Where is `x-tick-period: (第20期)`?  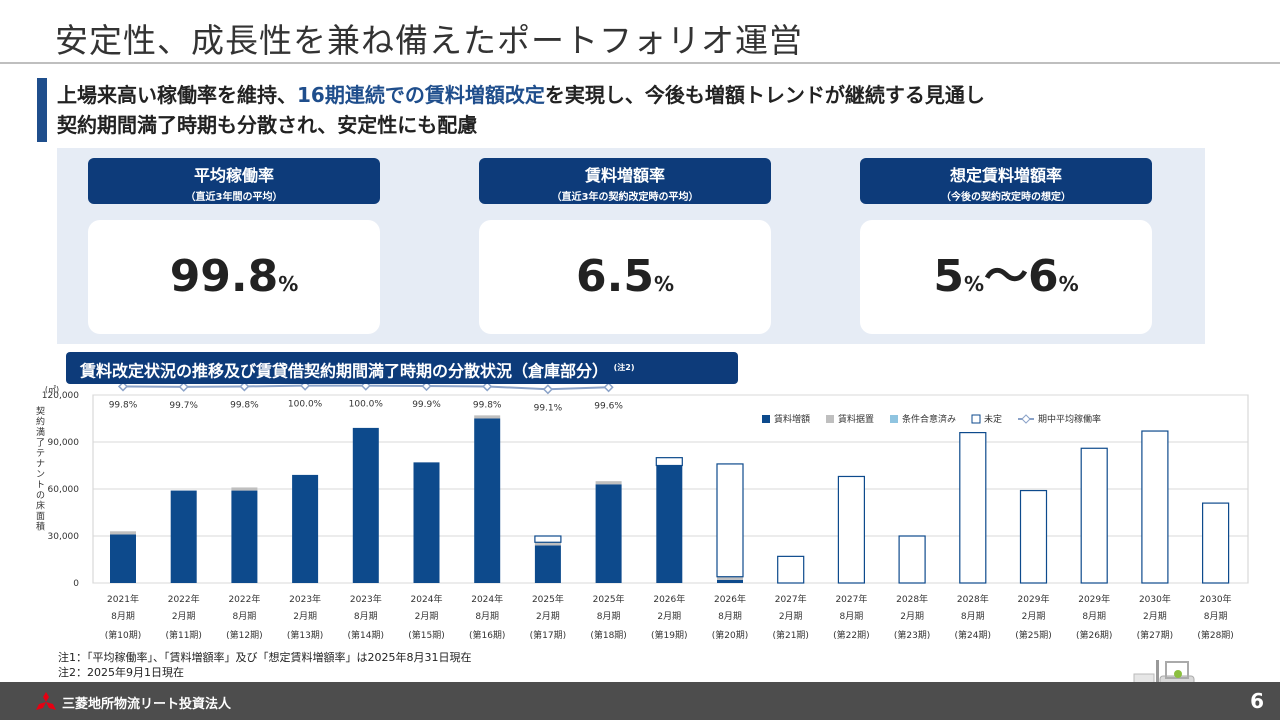 x-tick-period: (第20期) is located at coordinates (730, 635).